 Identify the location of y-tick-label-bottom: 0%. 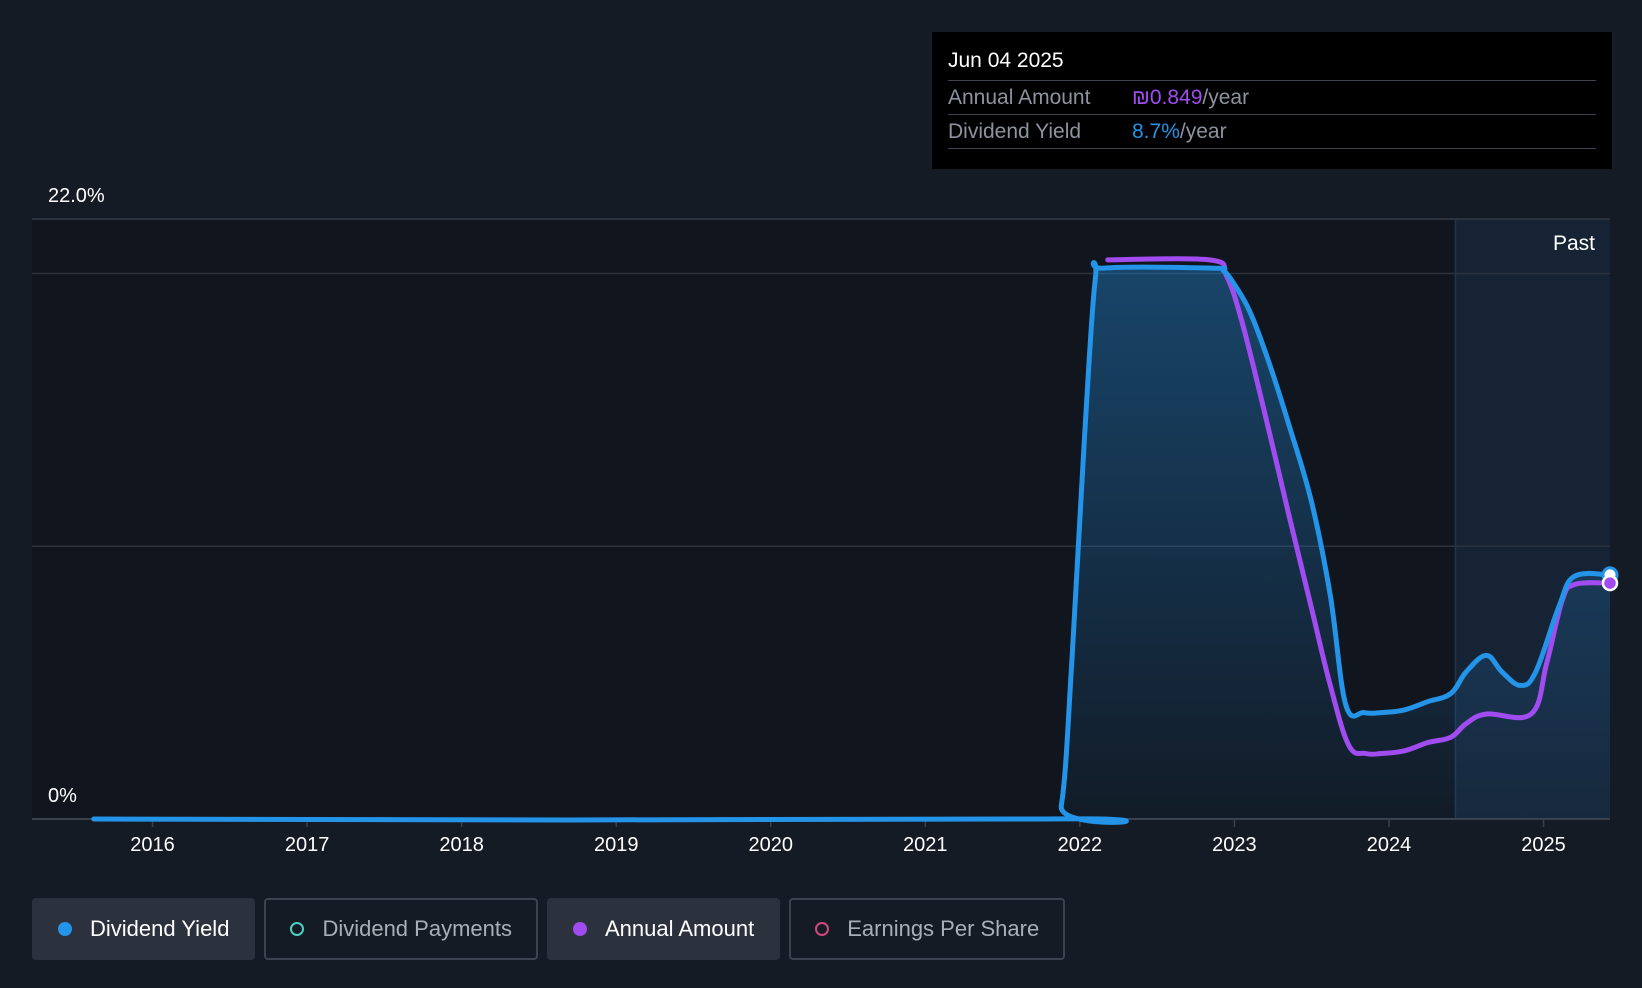
(62, 796).